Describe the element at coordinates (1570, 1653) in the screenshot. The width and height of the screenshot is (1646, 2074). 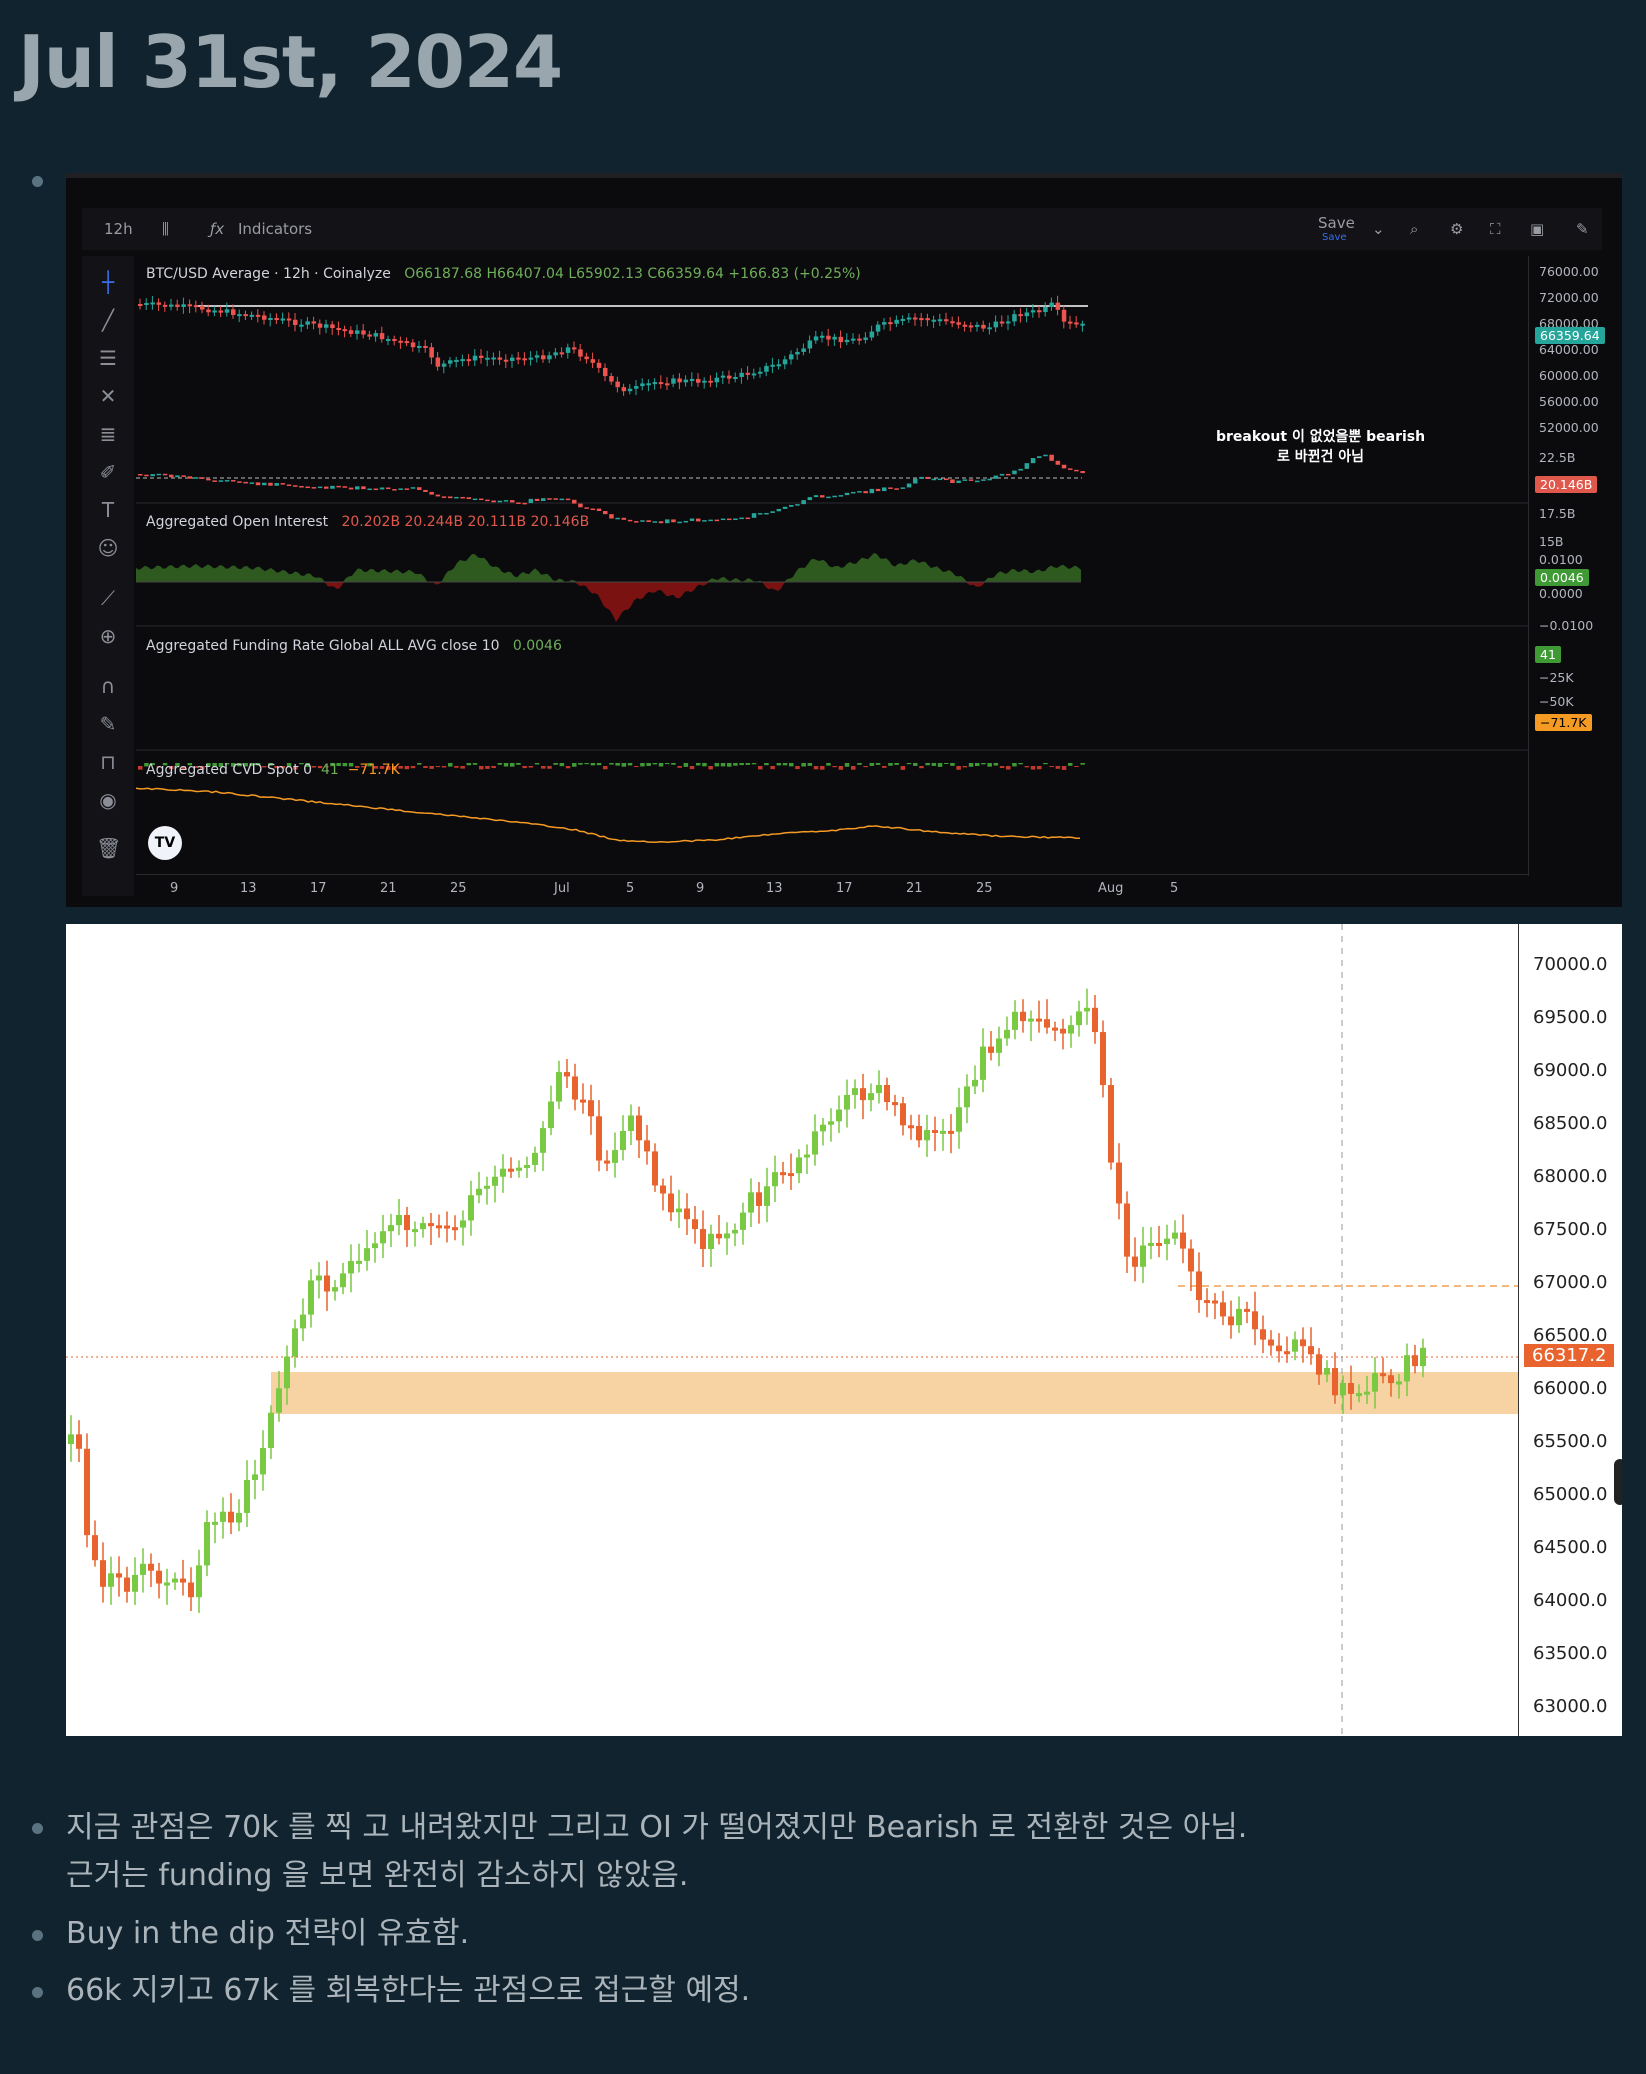
I see `price-tick: 63500.0` at that location.